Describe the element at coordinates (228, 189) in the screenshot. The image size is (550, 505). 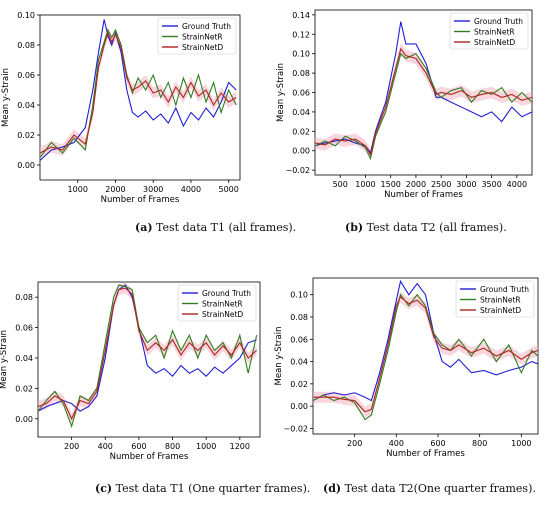
I see `x-tick-label: 5000` at that location.